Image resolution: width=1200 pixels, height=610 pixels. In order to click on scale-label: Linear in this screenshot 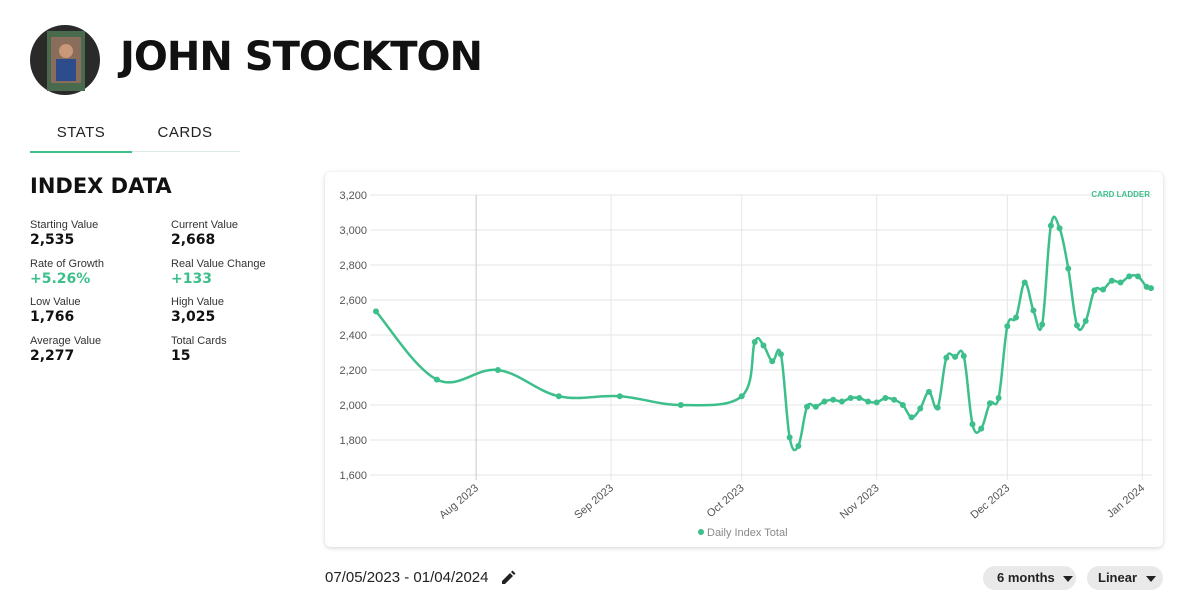, I will do `click(1118, 577)`.